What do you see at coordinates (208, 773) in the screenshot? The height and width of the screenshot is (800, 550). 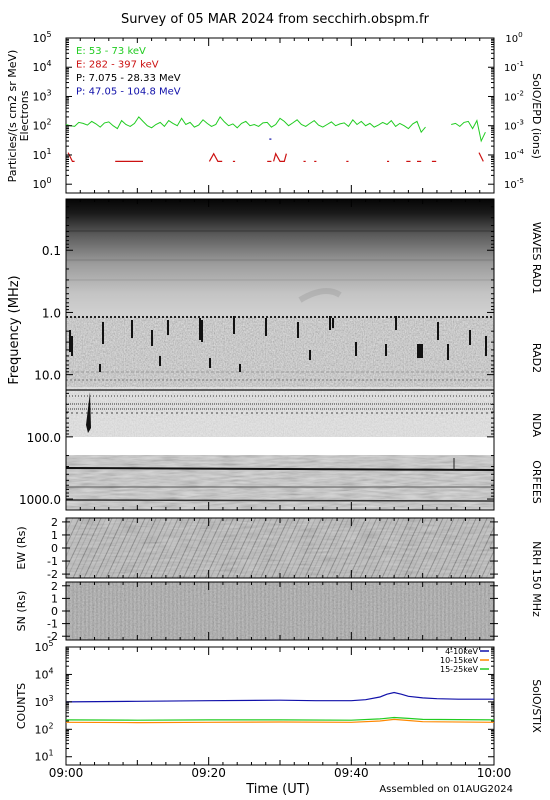 I see `time-tick-label: 09:20` at bounding box center [208, 773].